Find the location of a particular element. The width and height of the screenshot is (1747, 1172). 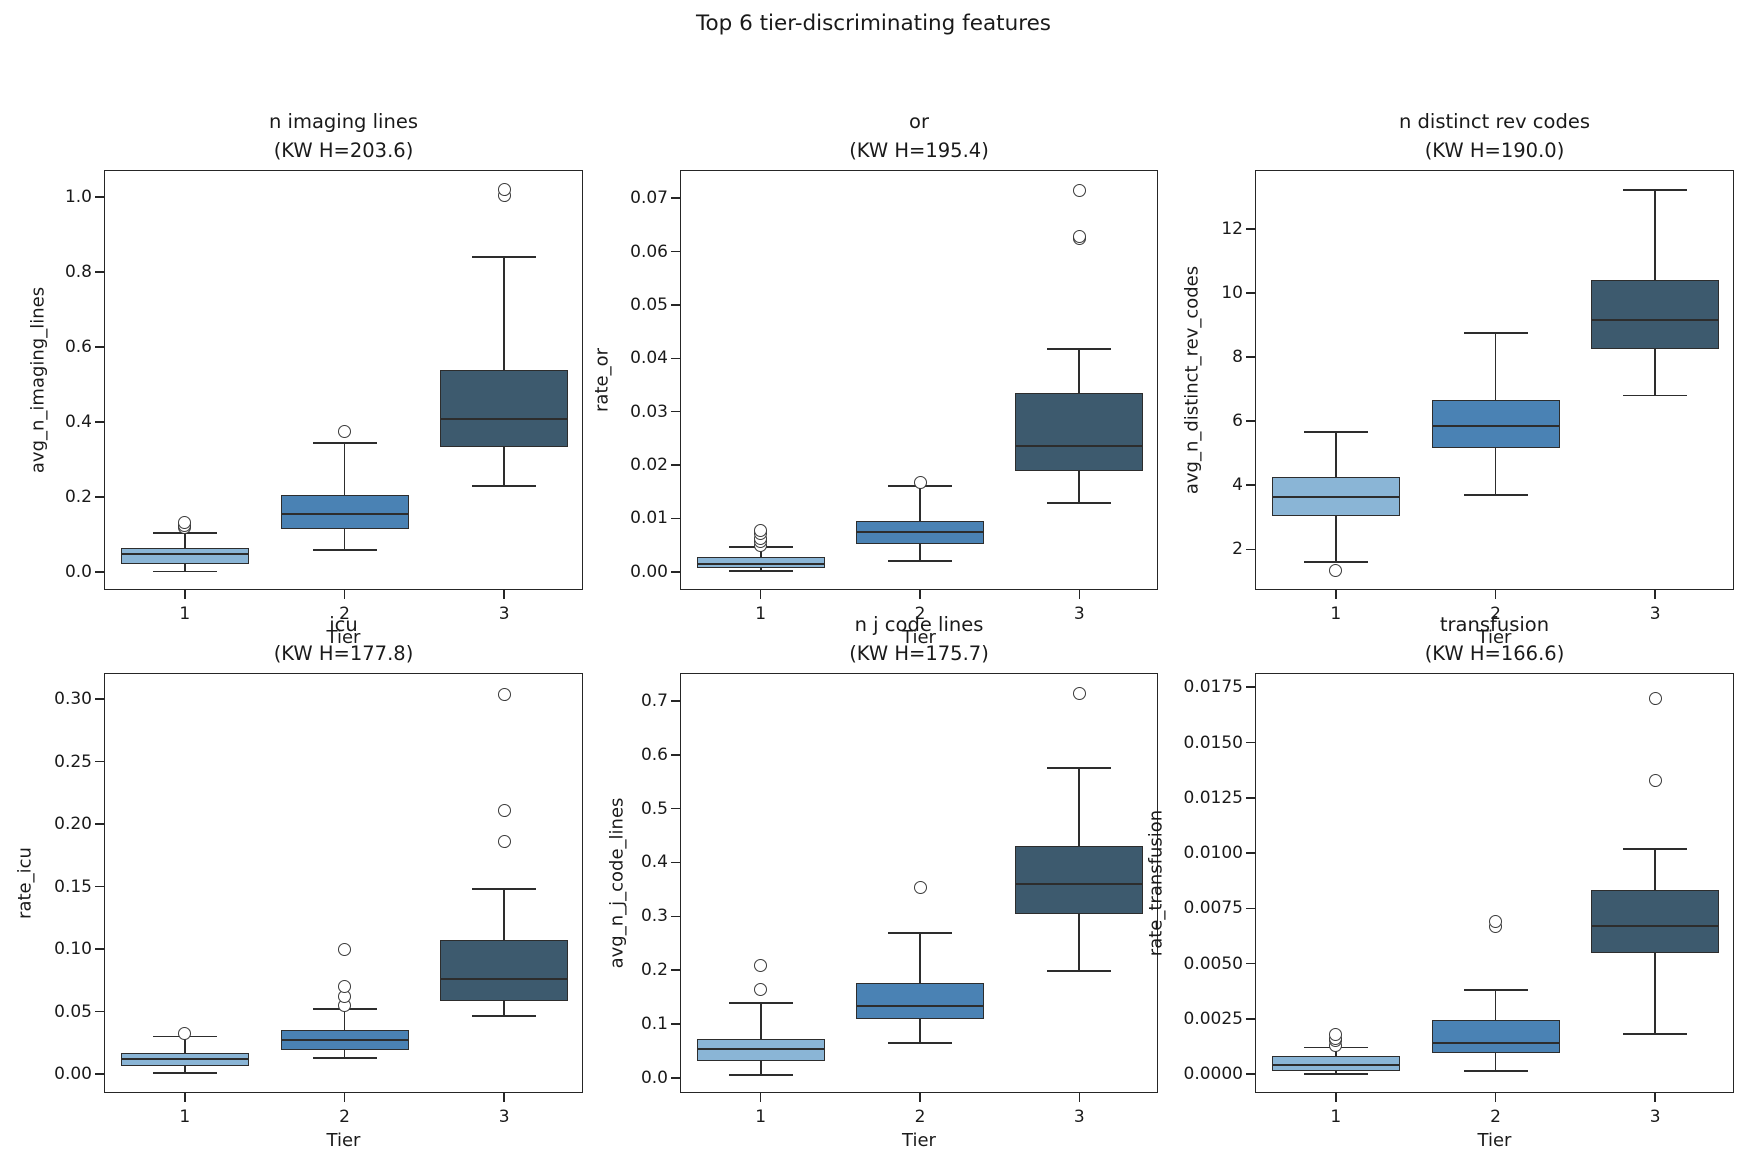

y-axis-label: avg_n_imaging_lines is located at coordinates (38, 380).